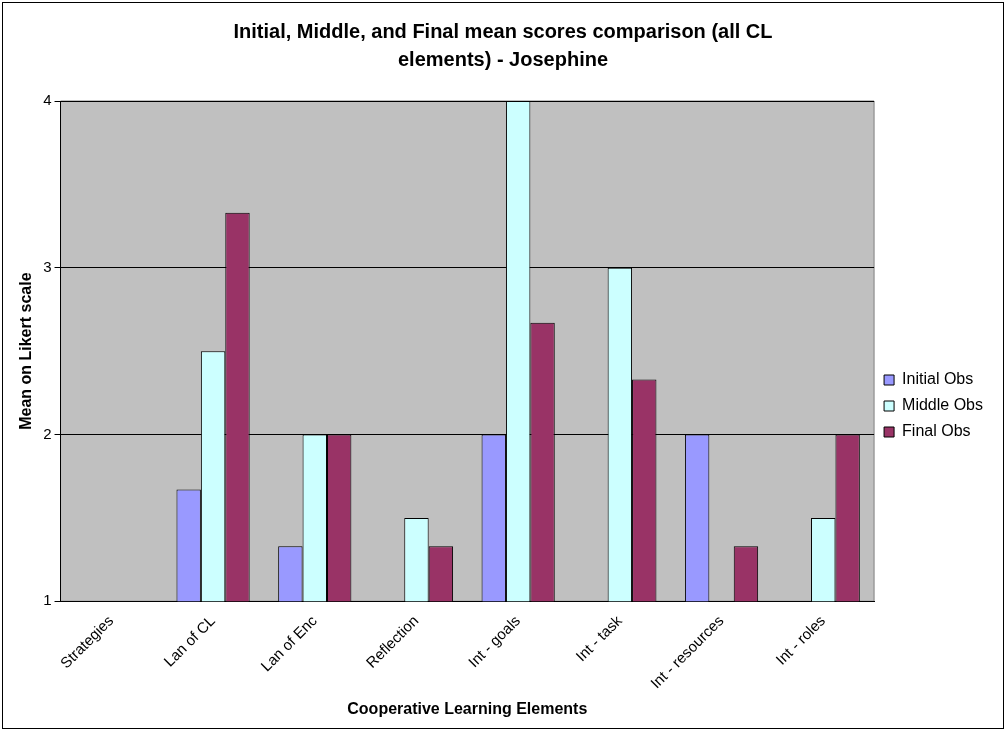 The width and height of the screenshot is (1008, 733). I want to click on y-tick-label: 4, so click(47, 100).